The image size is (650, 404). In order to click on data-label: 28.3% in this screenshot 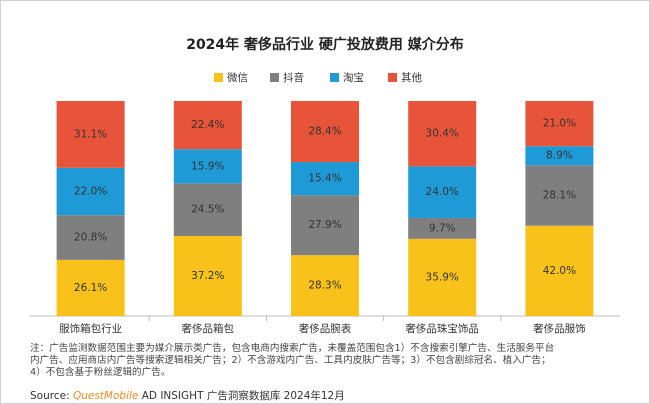, I will do `click(324, 286)`.